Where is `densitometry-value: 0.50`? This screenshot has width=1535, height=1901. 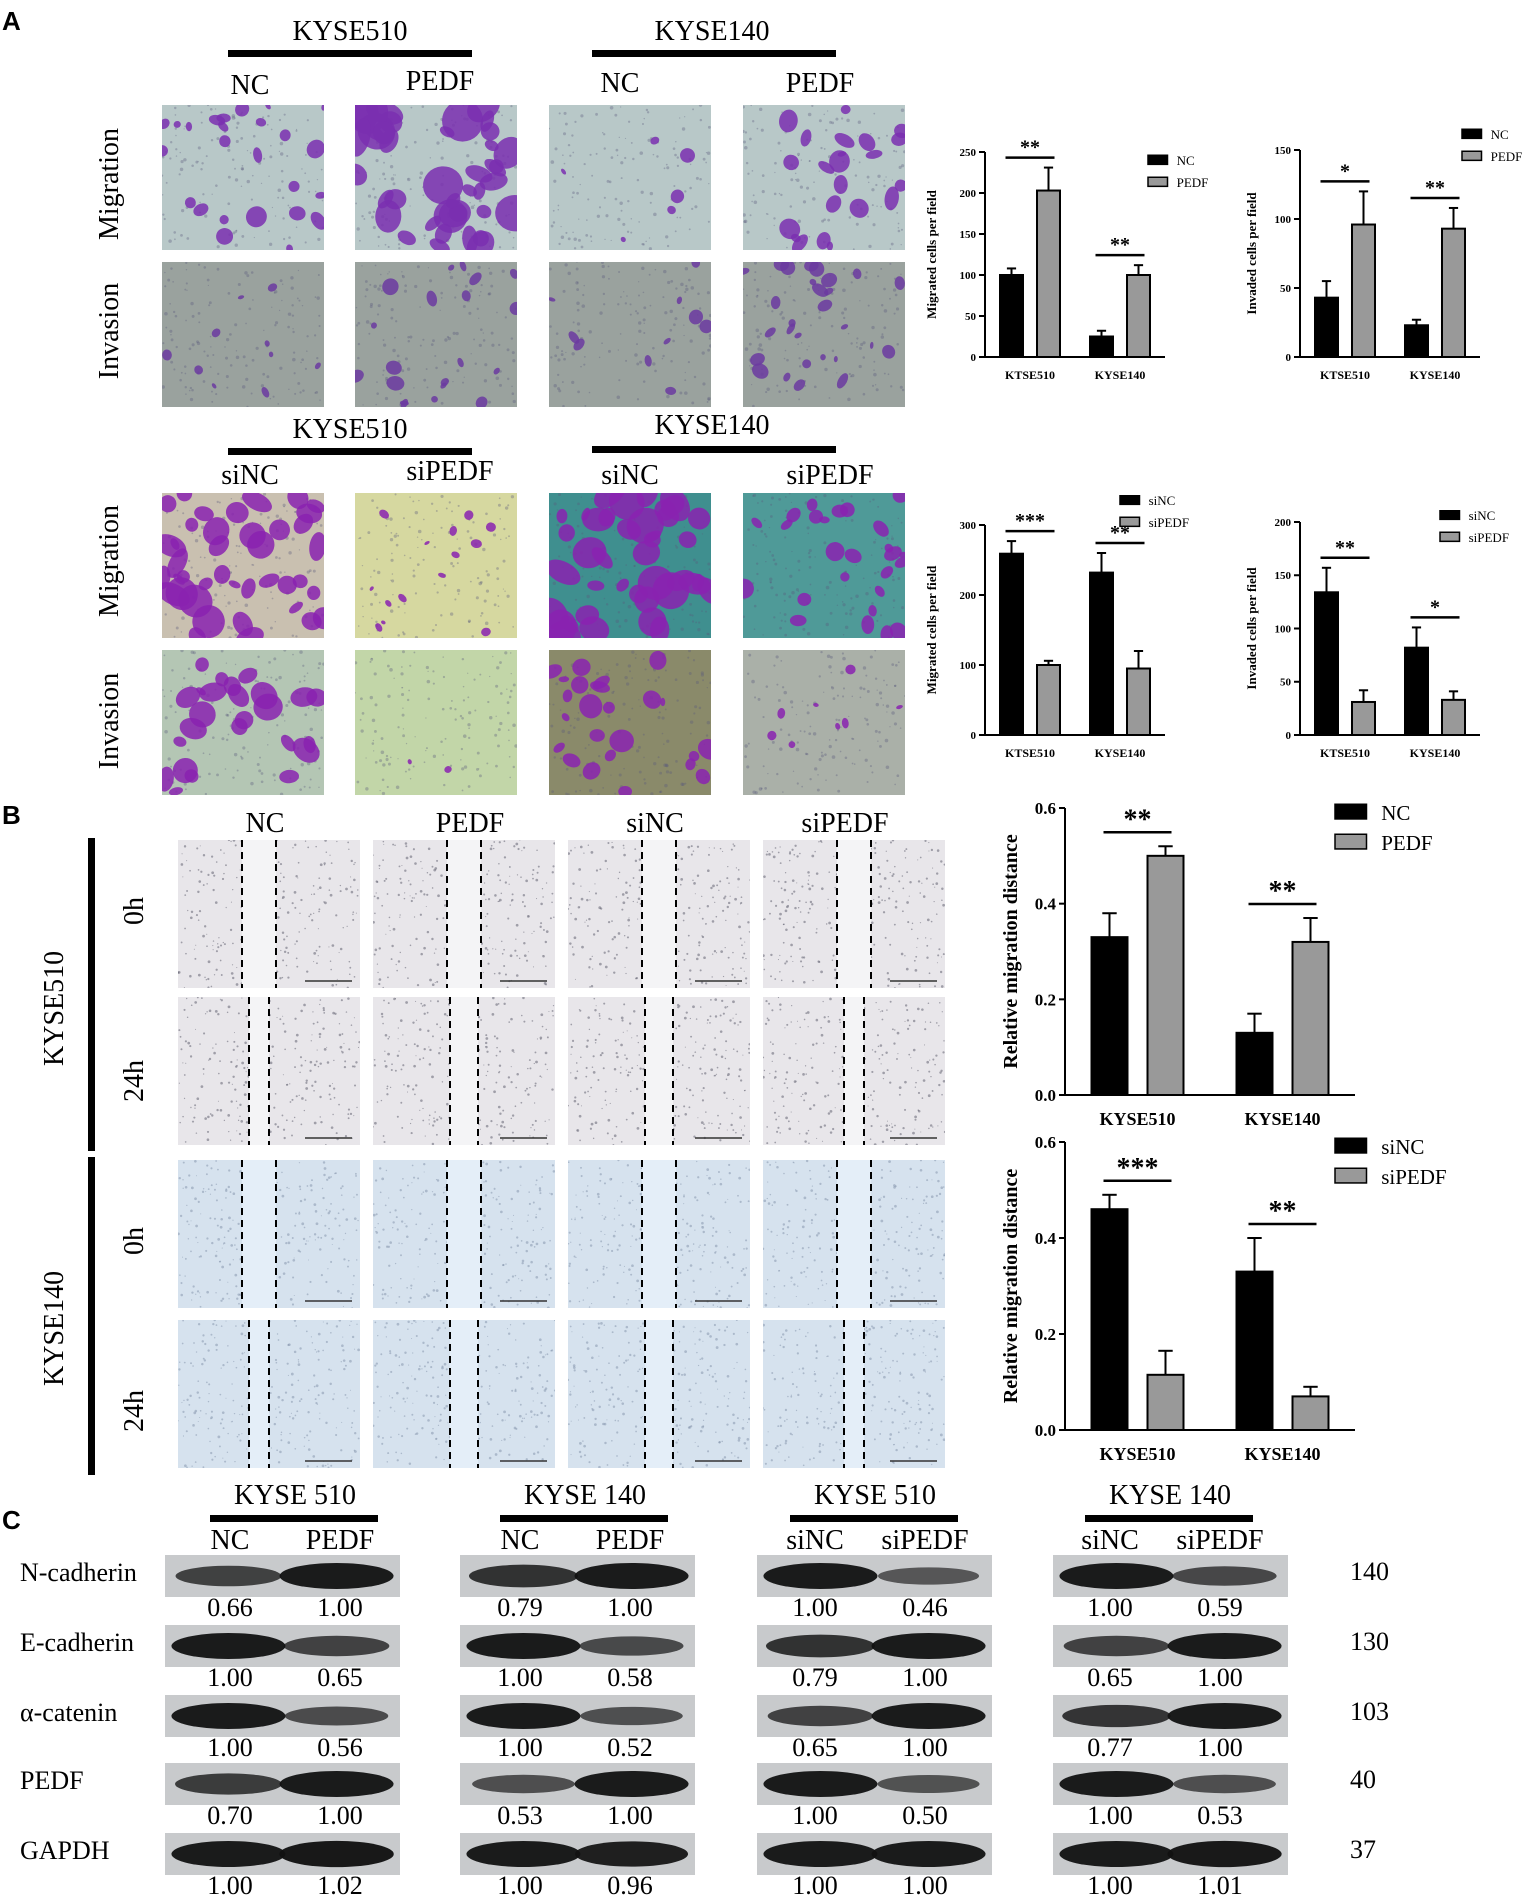 densitometry-value: 0.50 is located at coordinates (925, 1816).